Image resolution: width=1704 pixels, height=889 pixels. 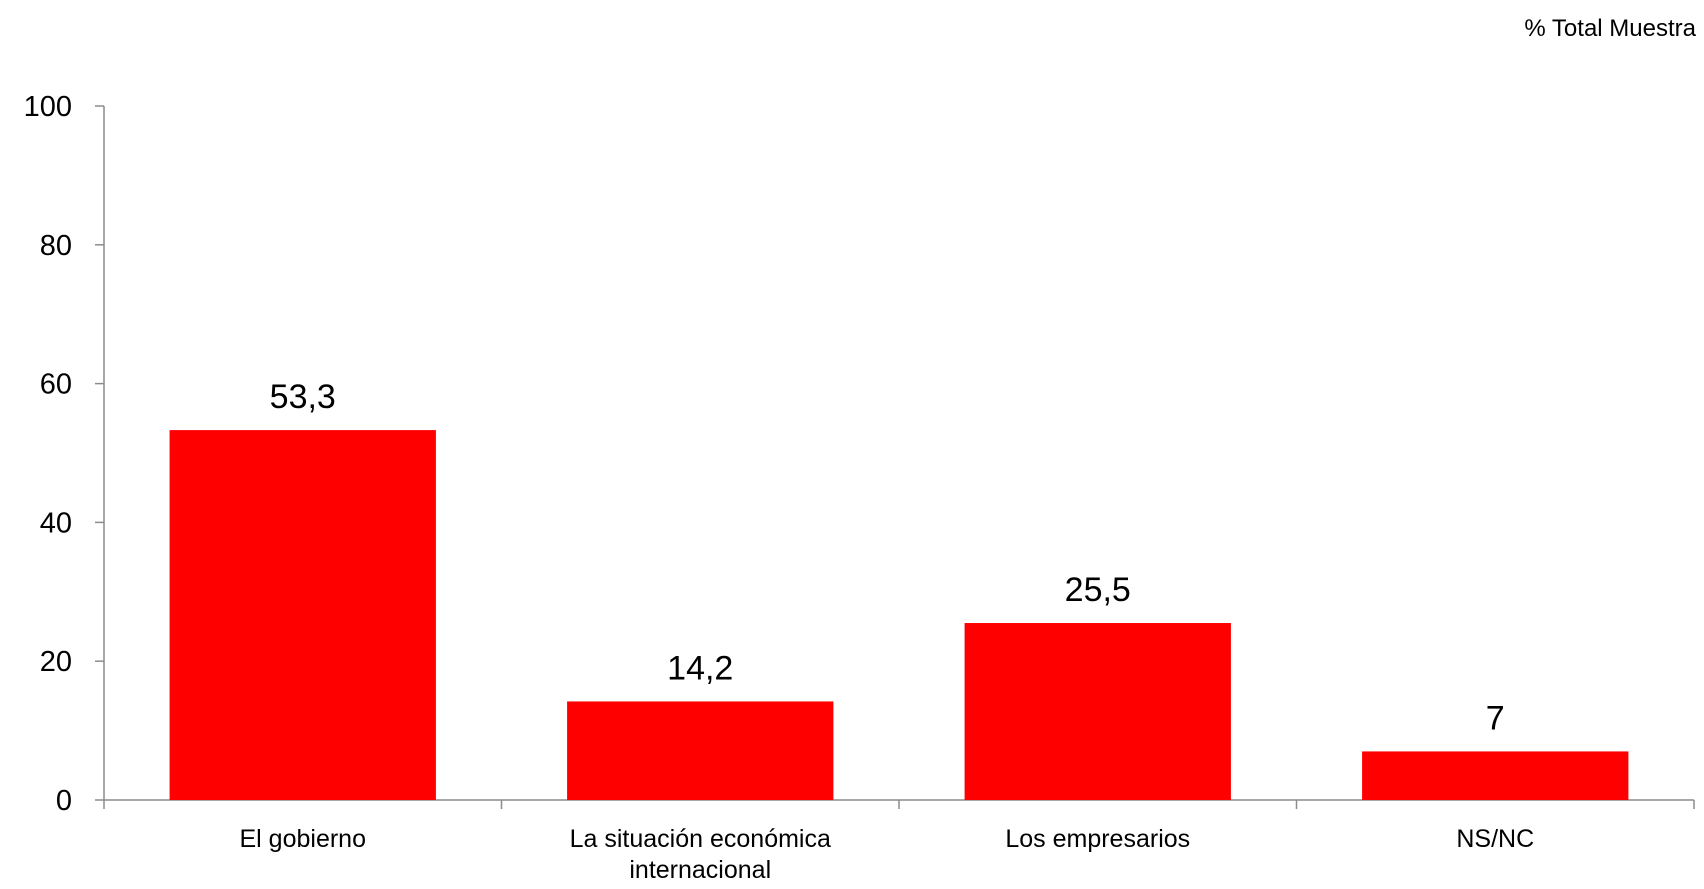 What do you see at coordinates (56, 385) in the screenshot?
I see `y-tick-label: 60` at bounding box center [56, 385].